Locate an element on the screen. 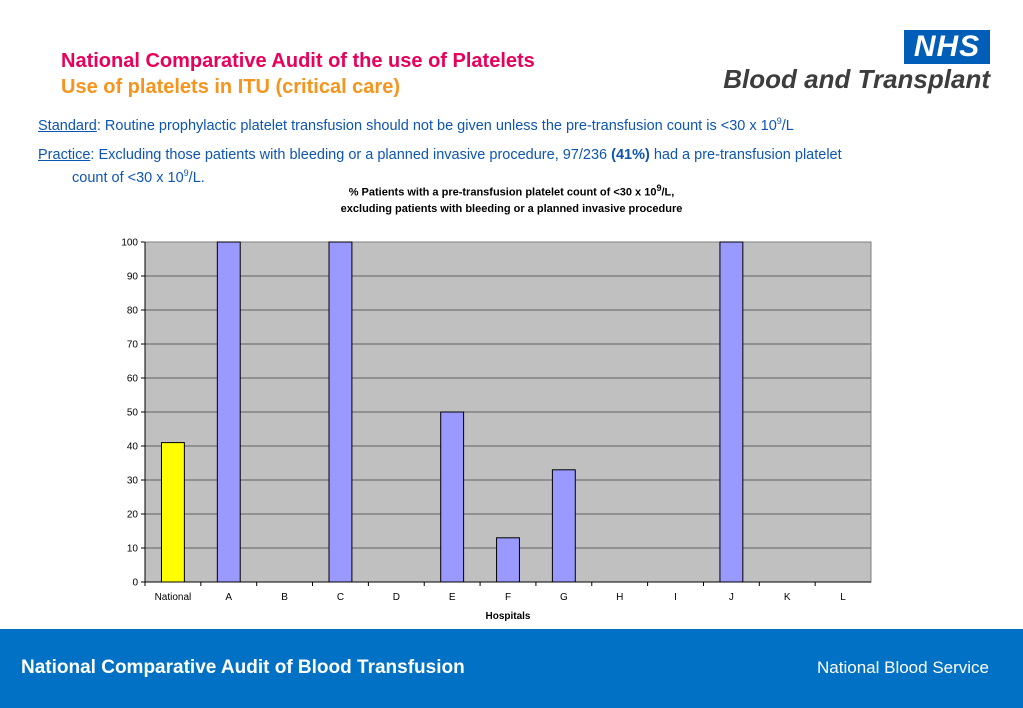 Image resolution: width=1023 pixels, height=708 pixels. x-tick-label: L is located at coordinates (843, 597).